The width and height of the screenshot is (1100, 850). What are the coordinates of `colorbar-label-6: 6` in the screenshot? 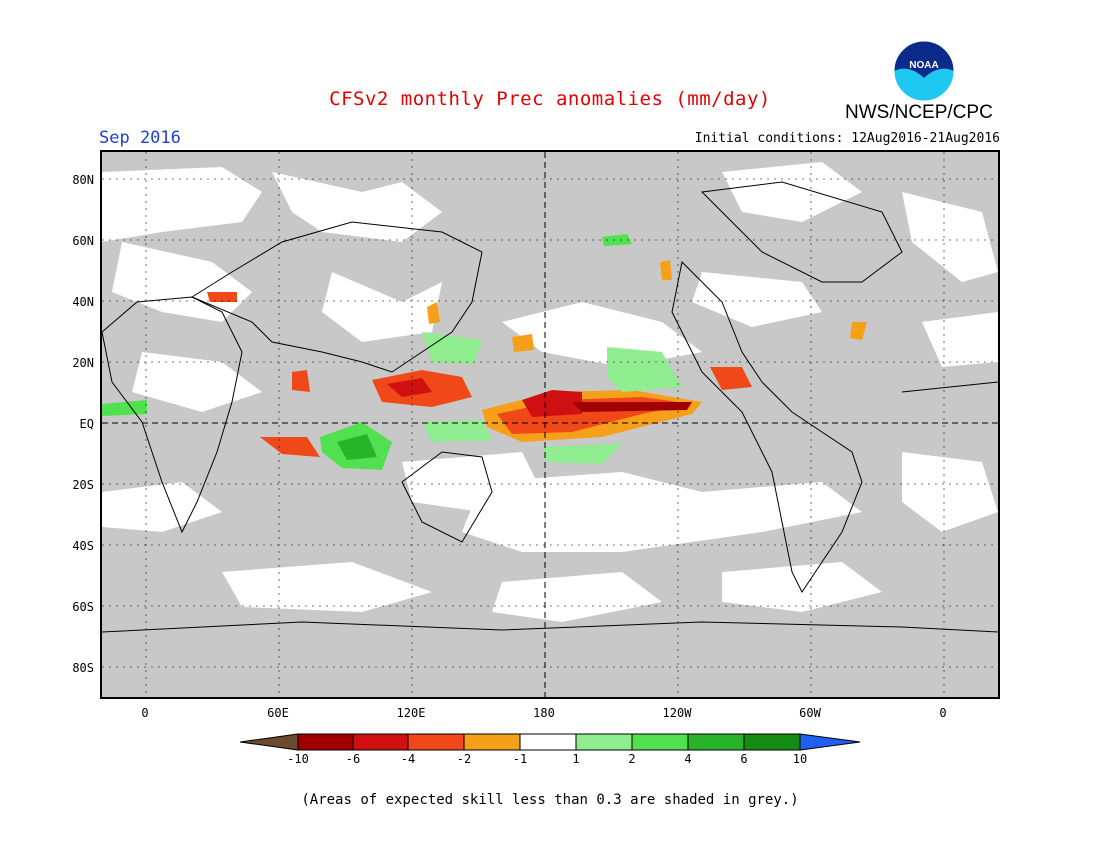 It's located at (744, 759).